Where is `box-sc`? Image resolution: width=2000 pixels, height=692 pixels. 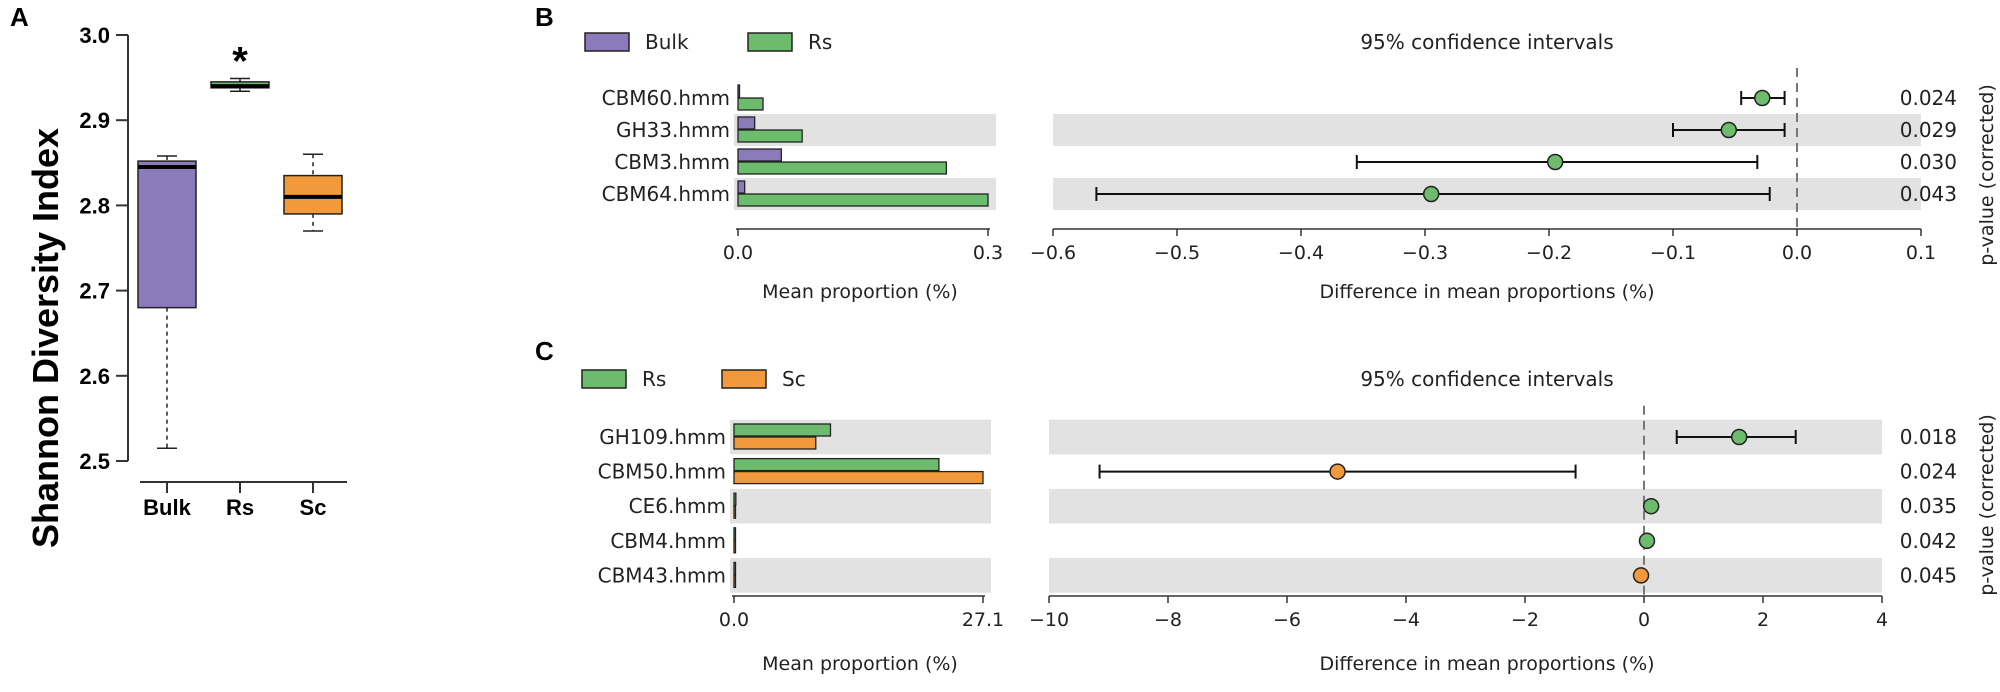 box-sc is located at coordinates (313, 194).